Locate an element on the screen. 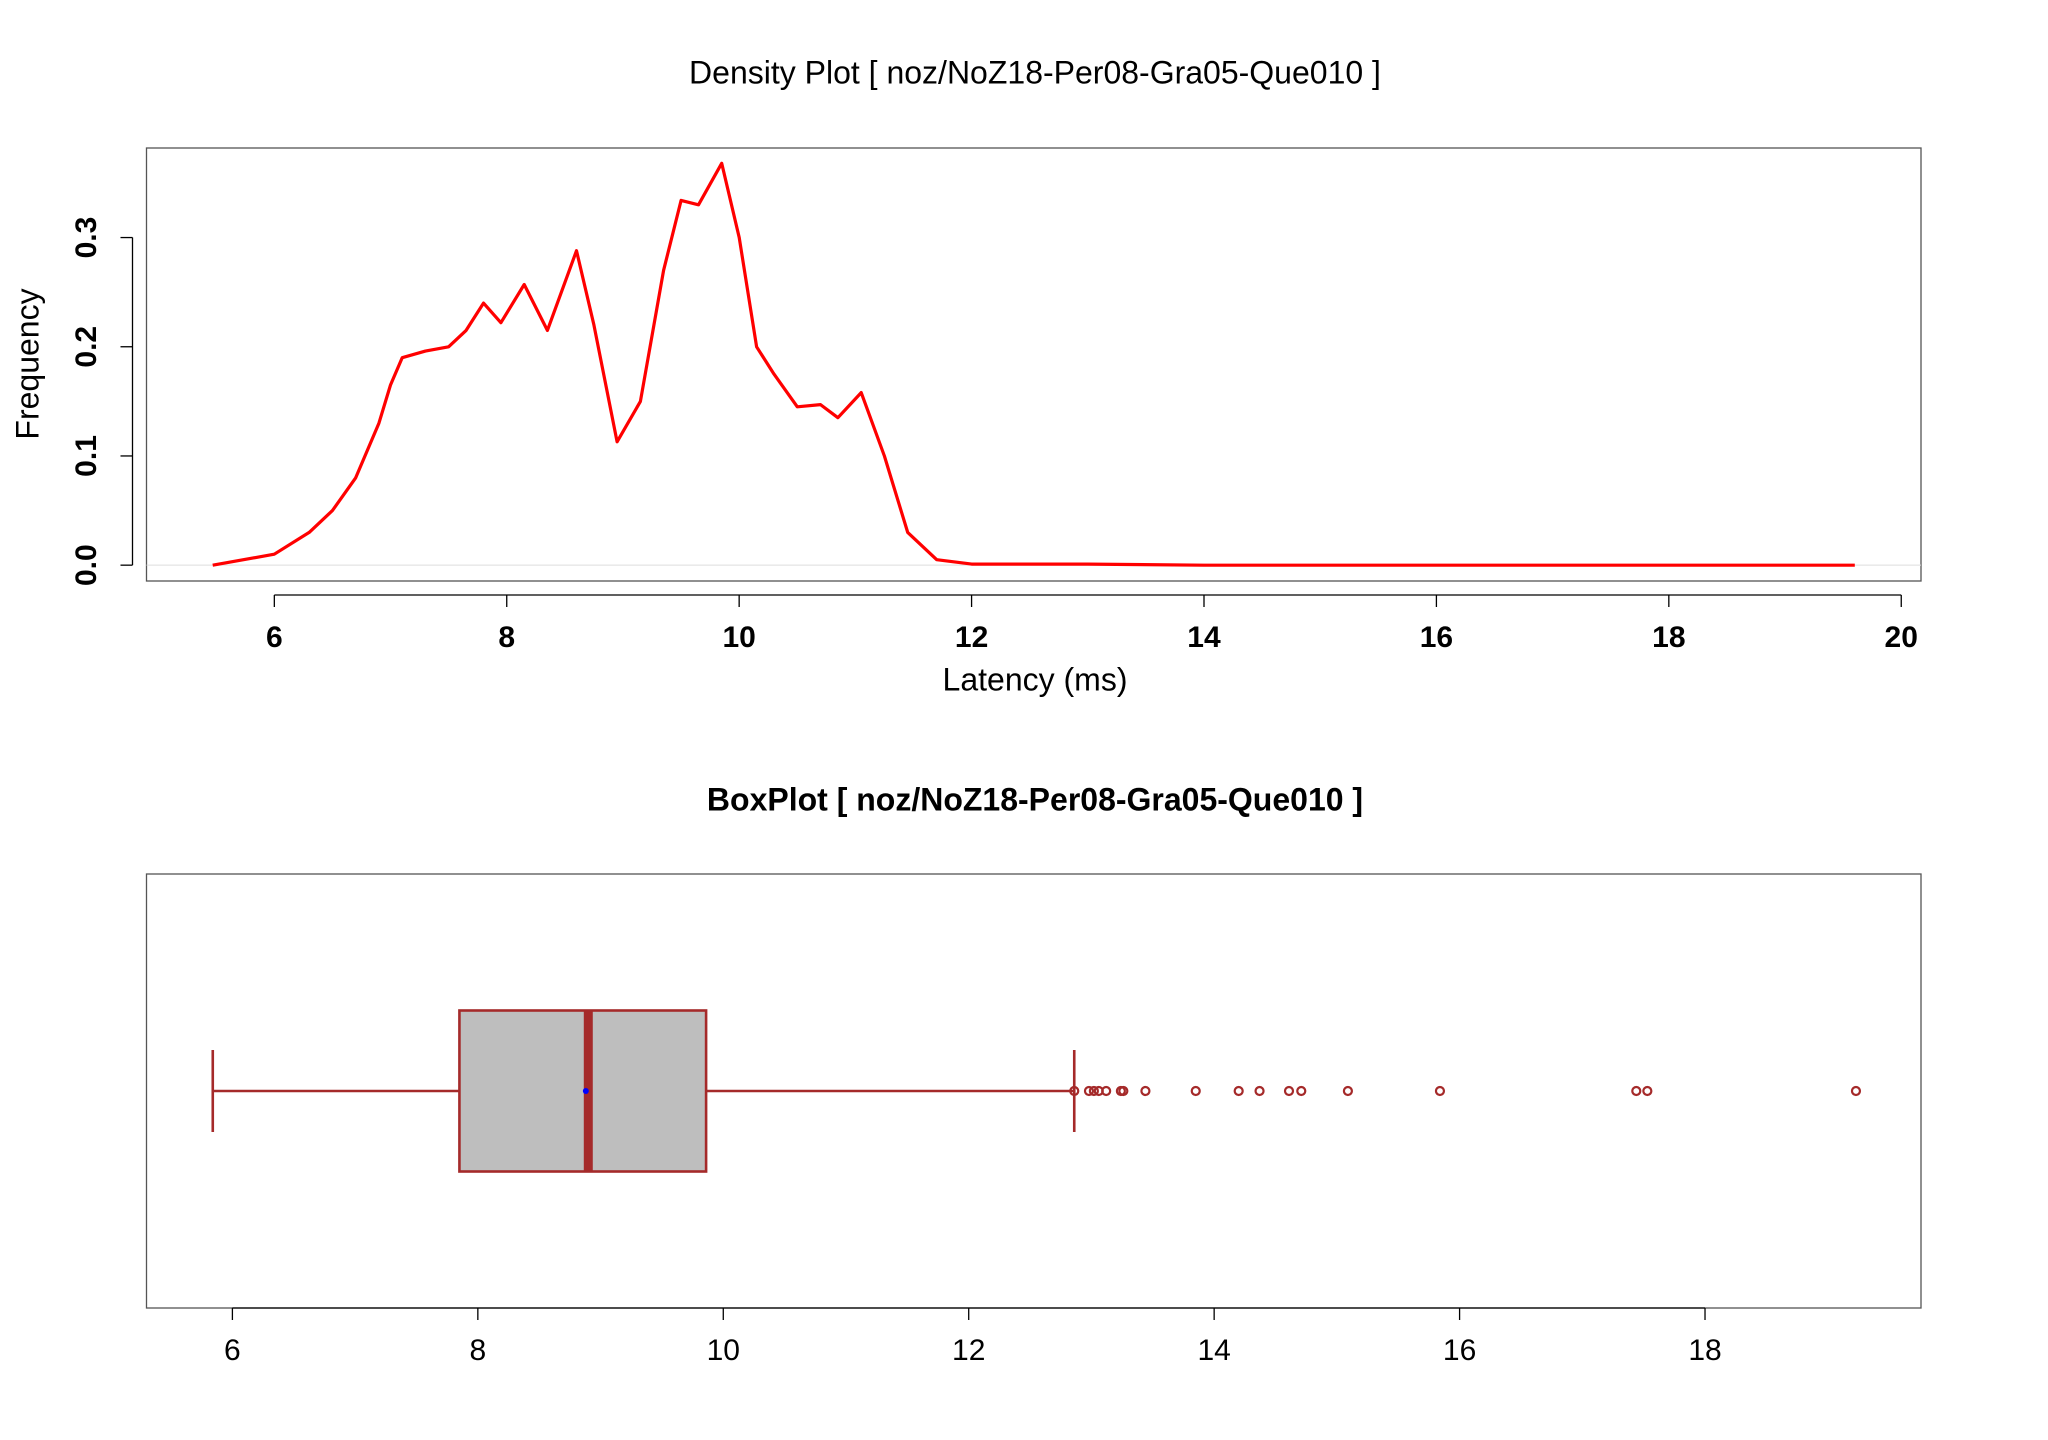 The height and width of the screenshot is (1440, 2048). x-axis-label: Latency (ms) is located at coordinates (1035, 679).